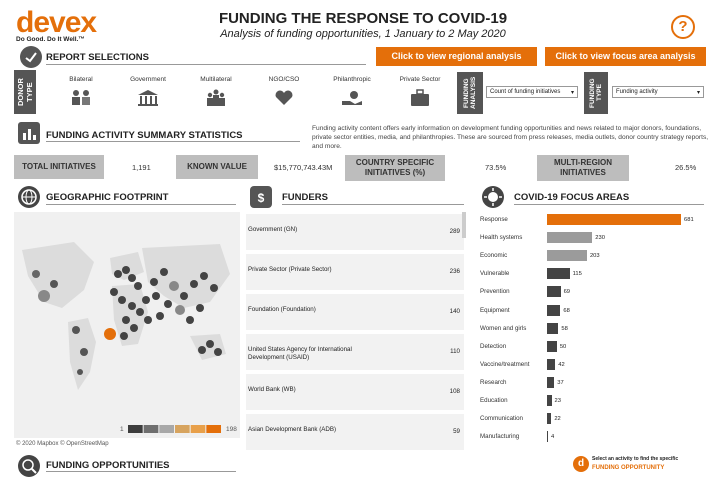 This screenshot has width=720, height=481. Describe the element at coordinates (122, 429) in the screenshot. I see `legend-min: 1` at that location.